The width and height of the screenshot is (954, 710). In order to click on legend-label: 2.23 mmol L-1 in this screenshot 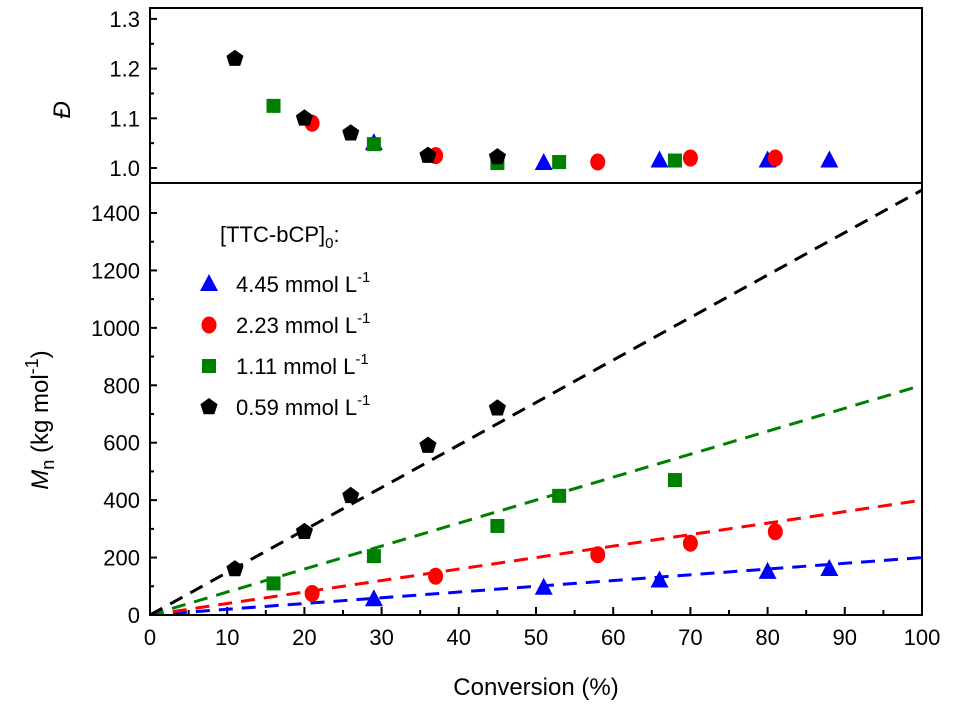, I will do `click(303, 324)`.